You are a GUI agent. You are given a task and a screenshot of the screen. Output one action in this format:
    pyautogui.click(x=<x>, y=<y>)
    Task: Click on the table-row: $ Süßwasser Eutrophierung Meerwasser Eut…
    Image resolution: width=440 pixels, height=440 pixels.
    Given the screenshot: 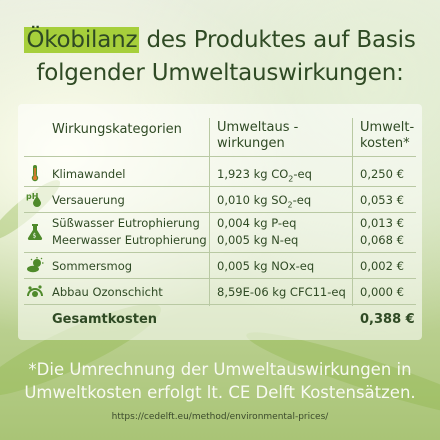 What is the action you would take?
    pyautogui.click(x=220, y=232)
    